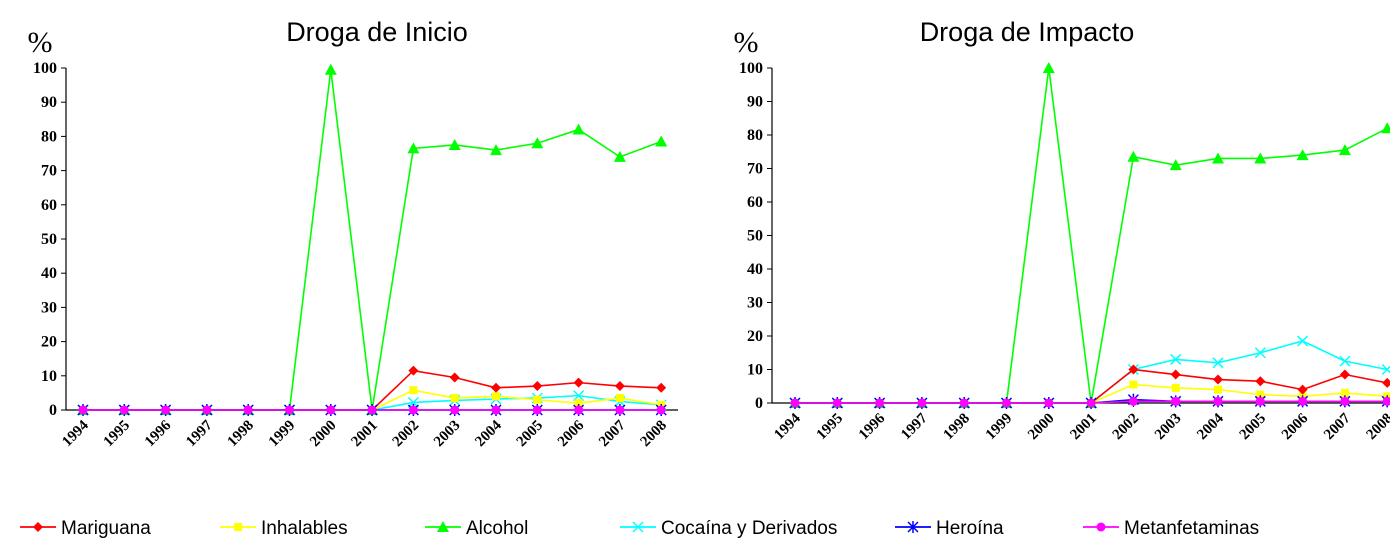 The height and width of the screenshot is (542, 1390). What do you see at coordinates (85, 528) in the screenshot?
I see `legend-item: Mariguana` at bounding box center [85, 528].